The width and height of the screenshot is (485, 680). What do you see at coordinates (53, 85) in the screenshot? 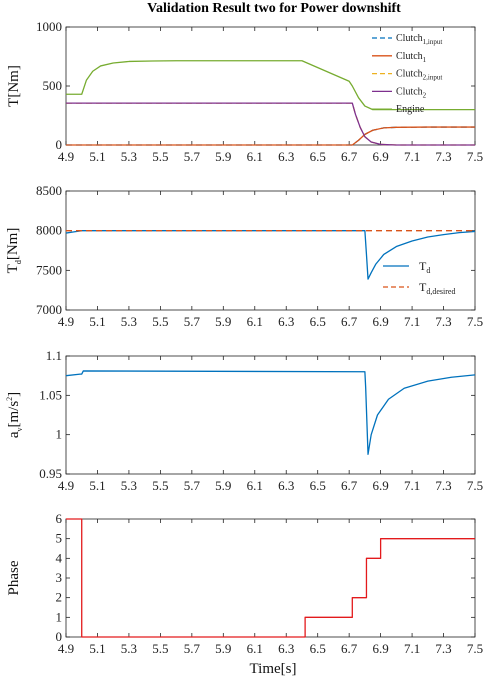
I see `y-tick-label: 500` at bounding box center [53, 85].